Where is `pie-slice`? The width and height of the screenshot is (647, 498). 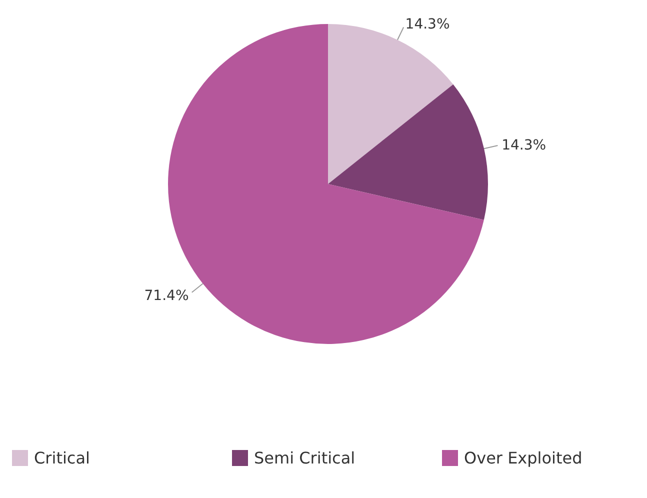 pie-slice is located at coordinates (408, 152).